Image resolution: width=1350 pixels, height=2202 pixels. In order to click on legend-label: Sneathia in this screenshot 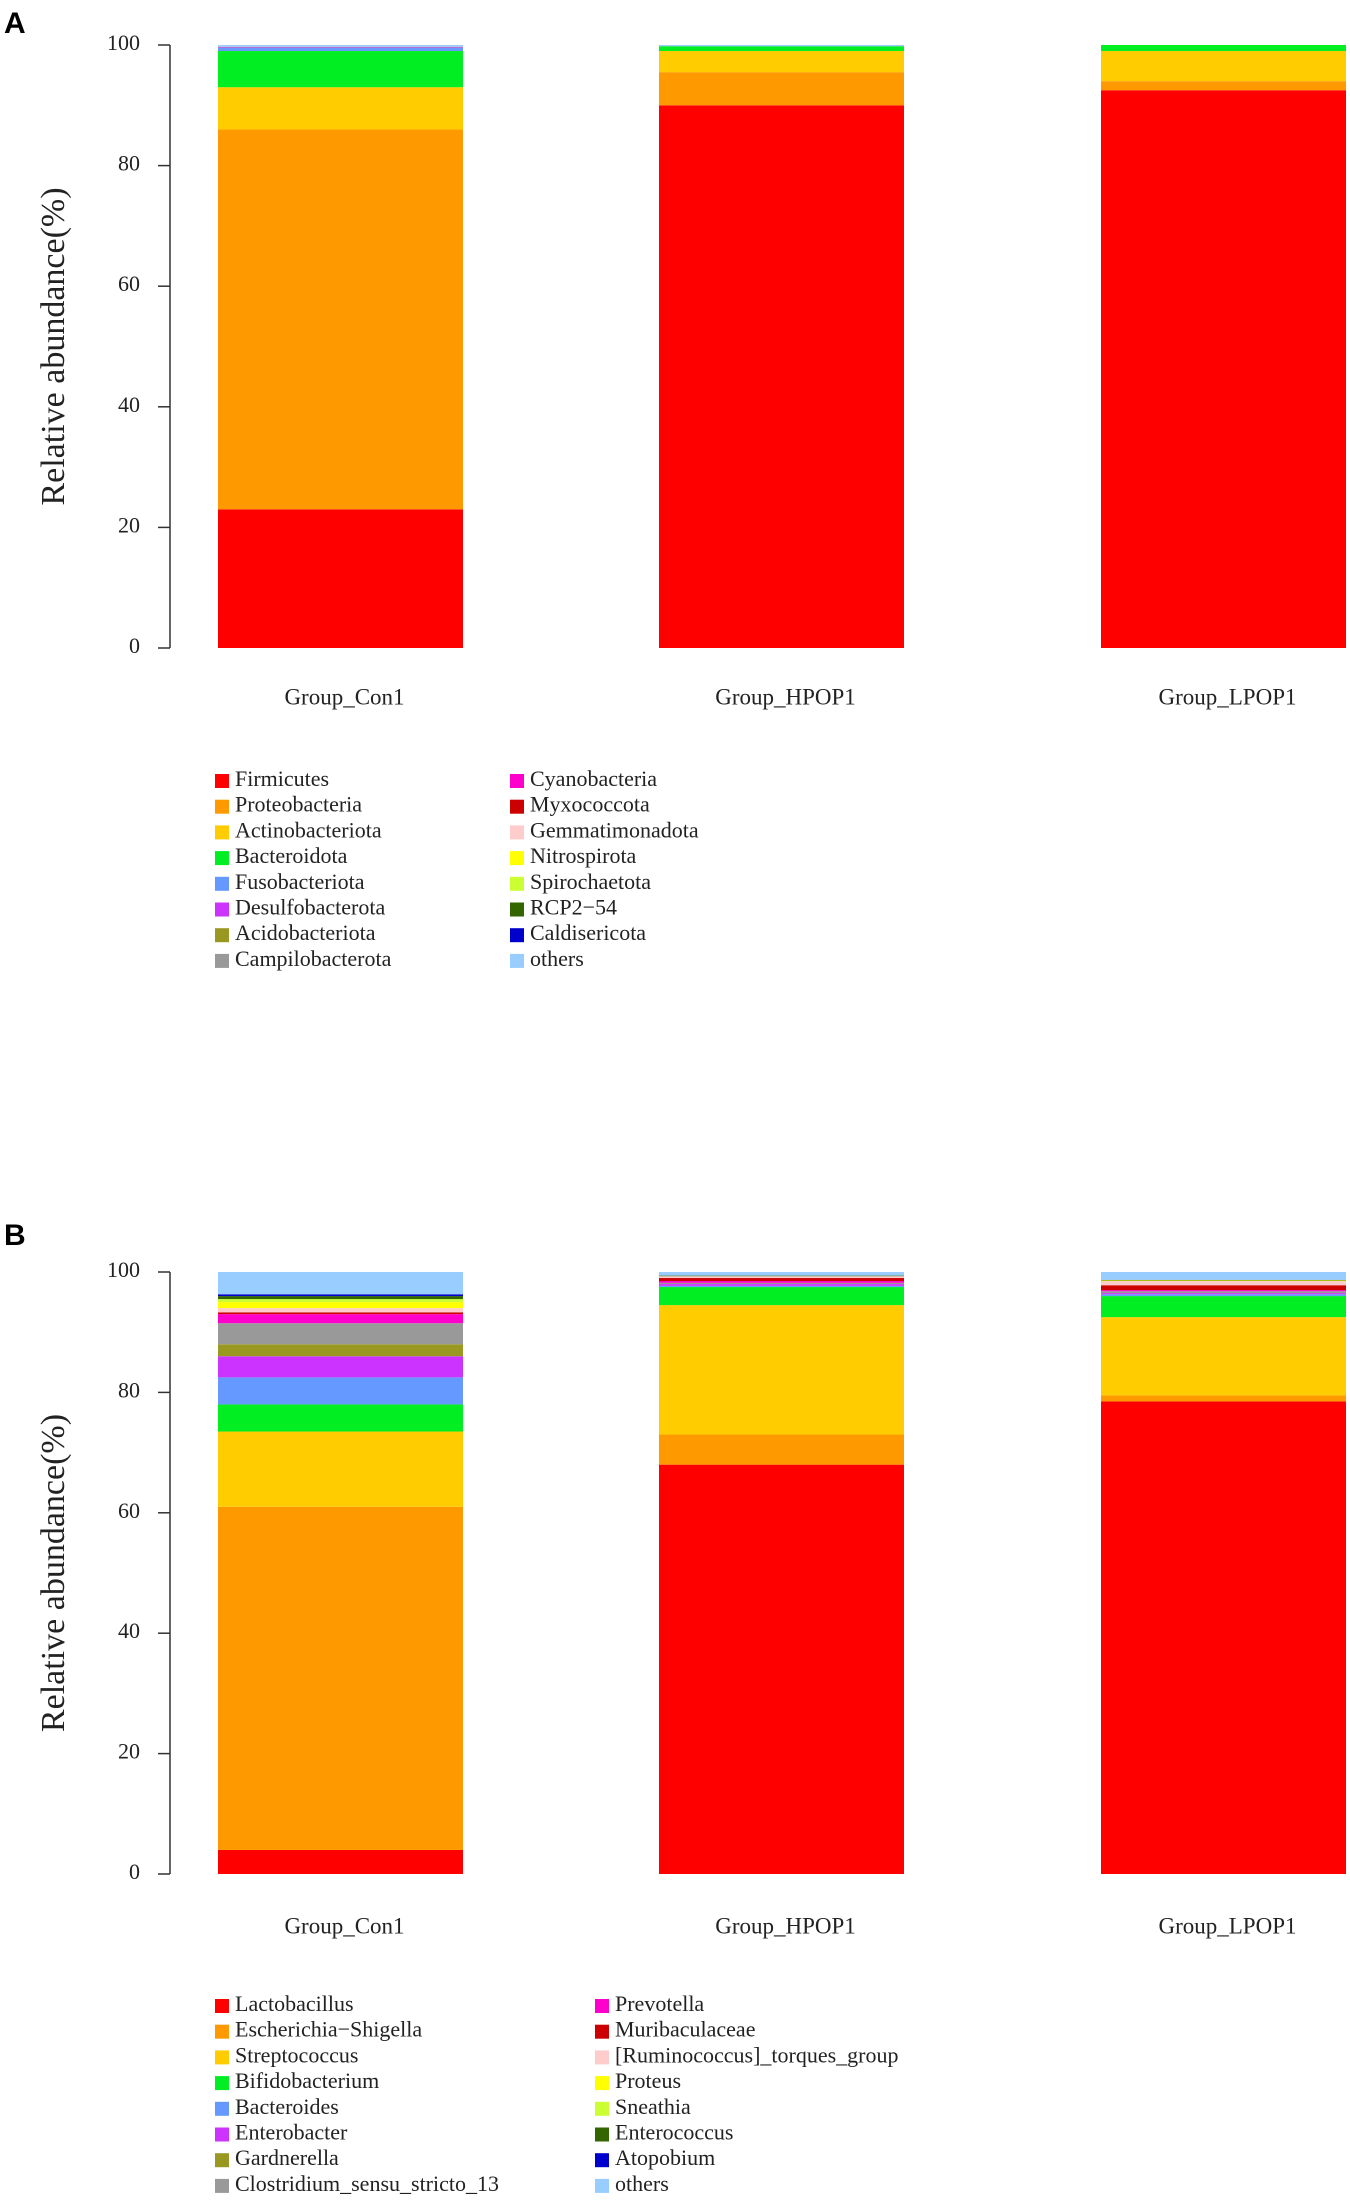, I will do `click(653, 2106)`.